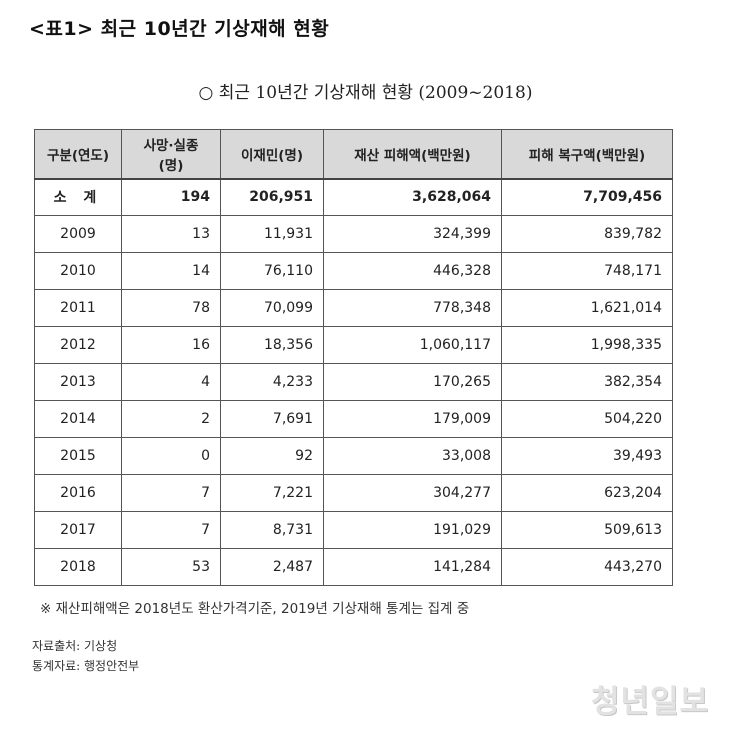 This screenshot has height=733, width=731. Describe the element at coordinates (587, 419) in the screenshot. I see `cell-recovery: 504,220` at that location.